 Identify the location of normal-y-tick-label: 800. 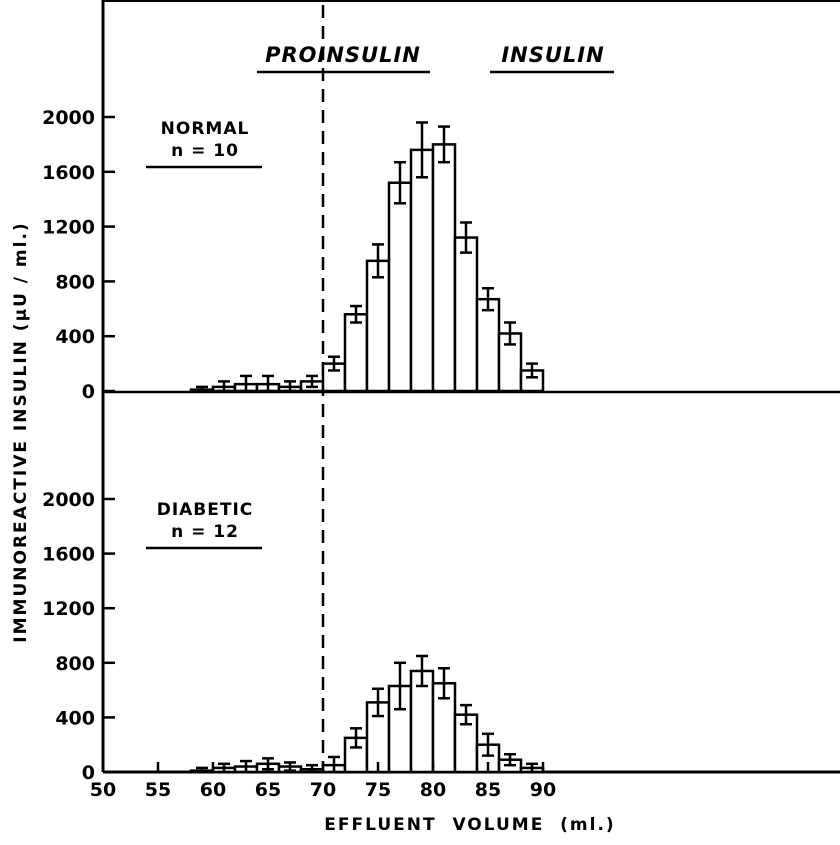
(75, 282).